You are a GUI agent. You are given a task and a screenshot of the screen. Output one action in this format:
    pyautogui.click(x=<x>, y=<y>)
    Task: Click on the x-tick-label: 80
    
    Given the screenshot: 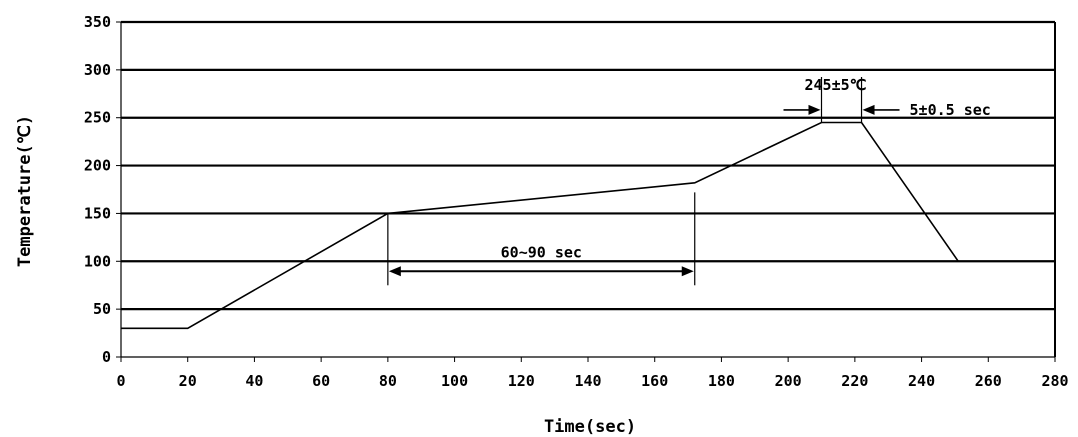 What is the action you would take?
    pyautogui.click(x=388, y=381)
    